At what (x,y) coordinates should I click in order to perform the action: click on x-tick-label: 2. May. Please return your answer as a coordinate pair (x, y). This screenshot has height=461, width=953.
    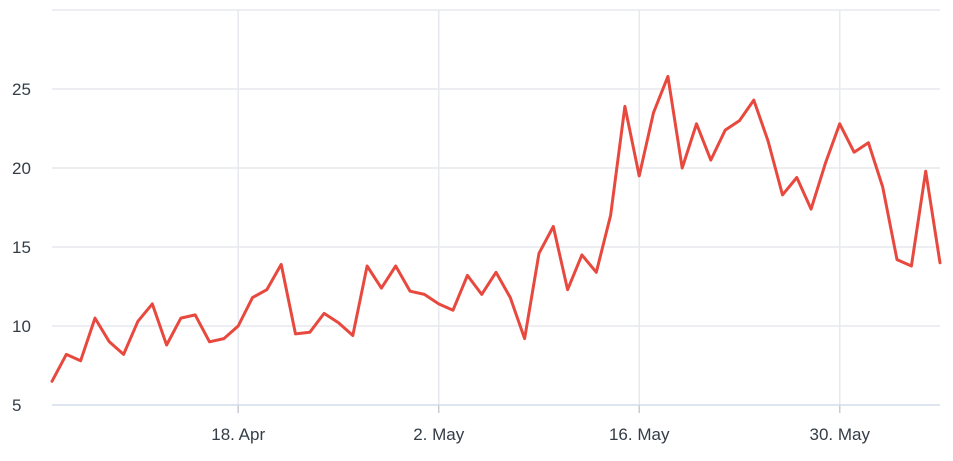
    Looking at the image, I should click on (439, 434).